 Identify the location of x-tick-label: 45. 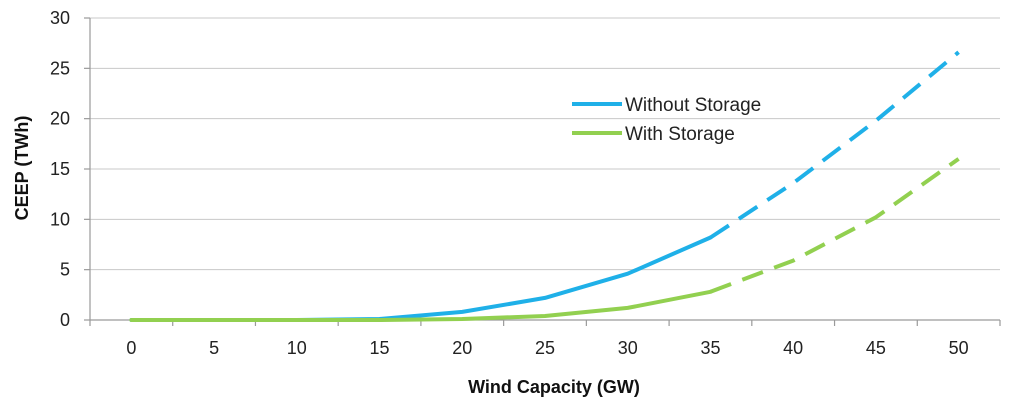
(876, 348).